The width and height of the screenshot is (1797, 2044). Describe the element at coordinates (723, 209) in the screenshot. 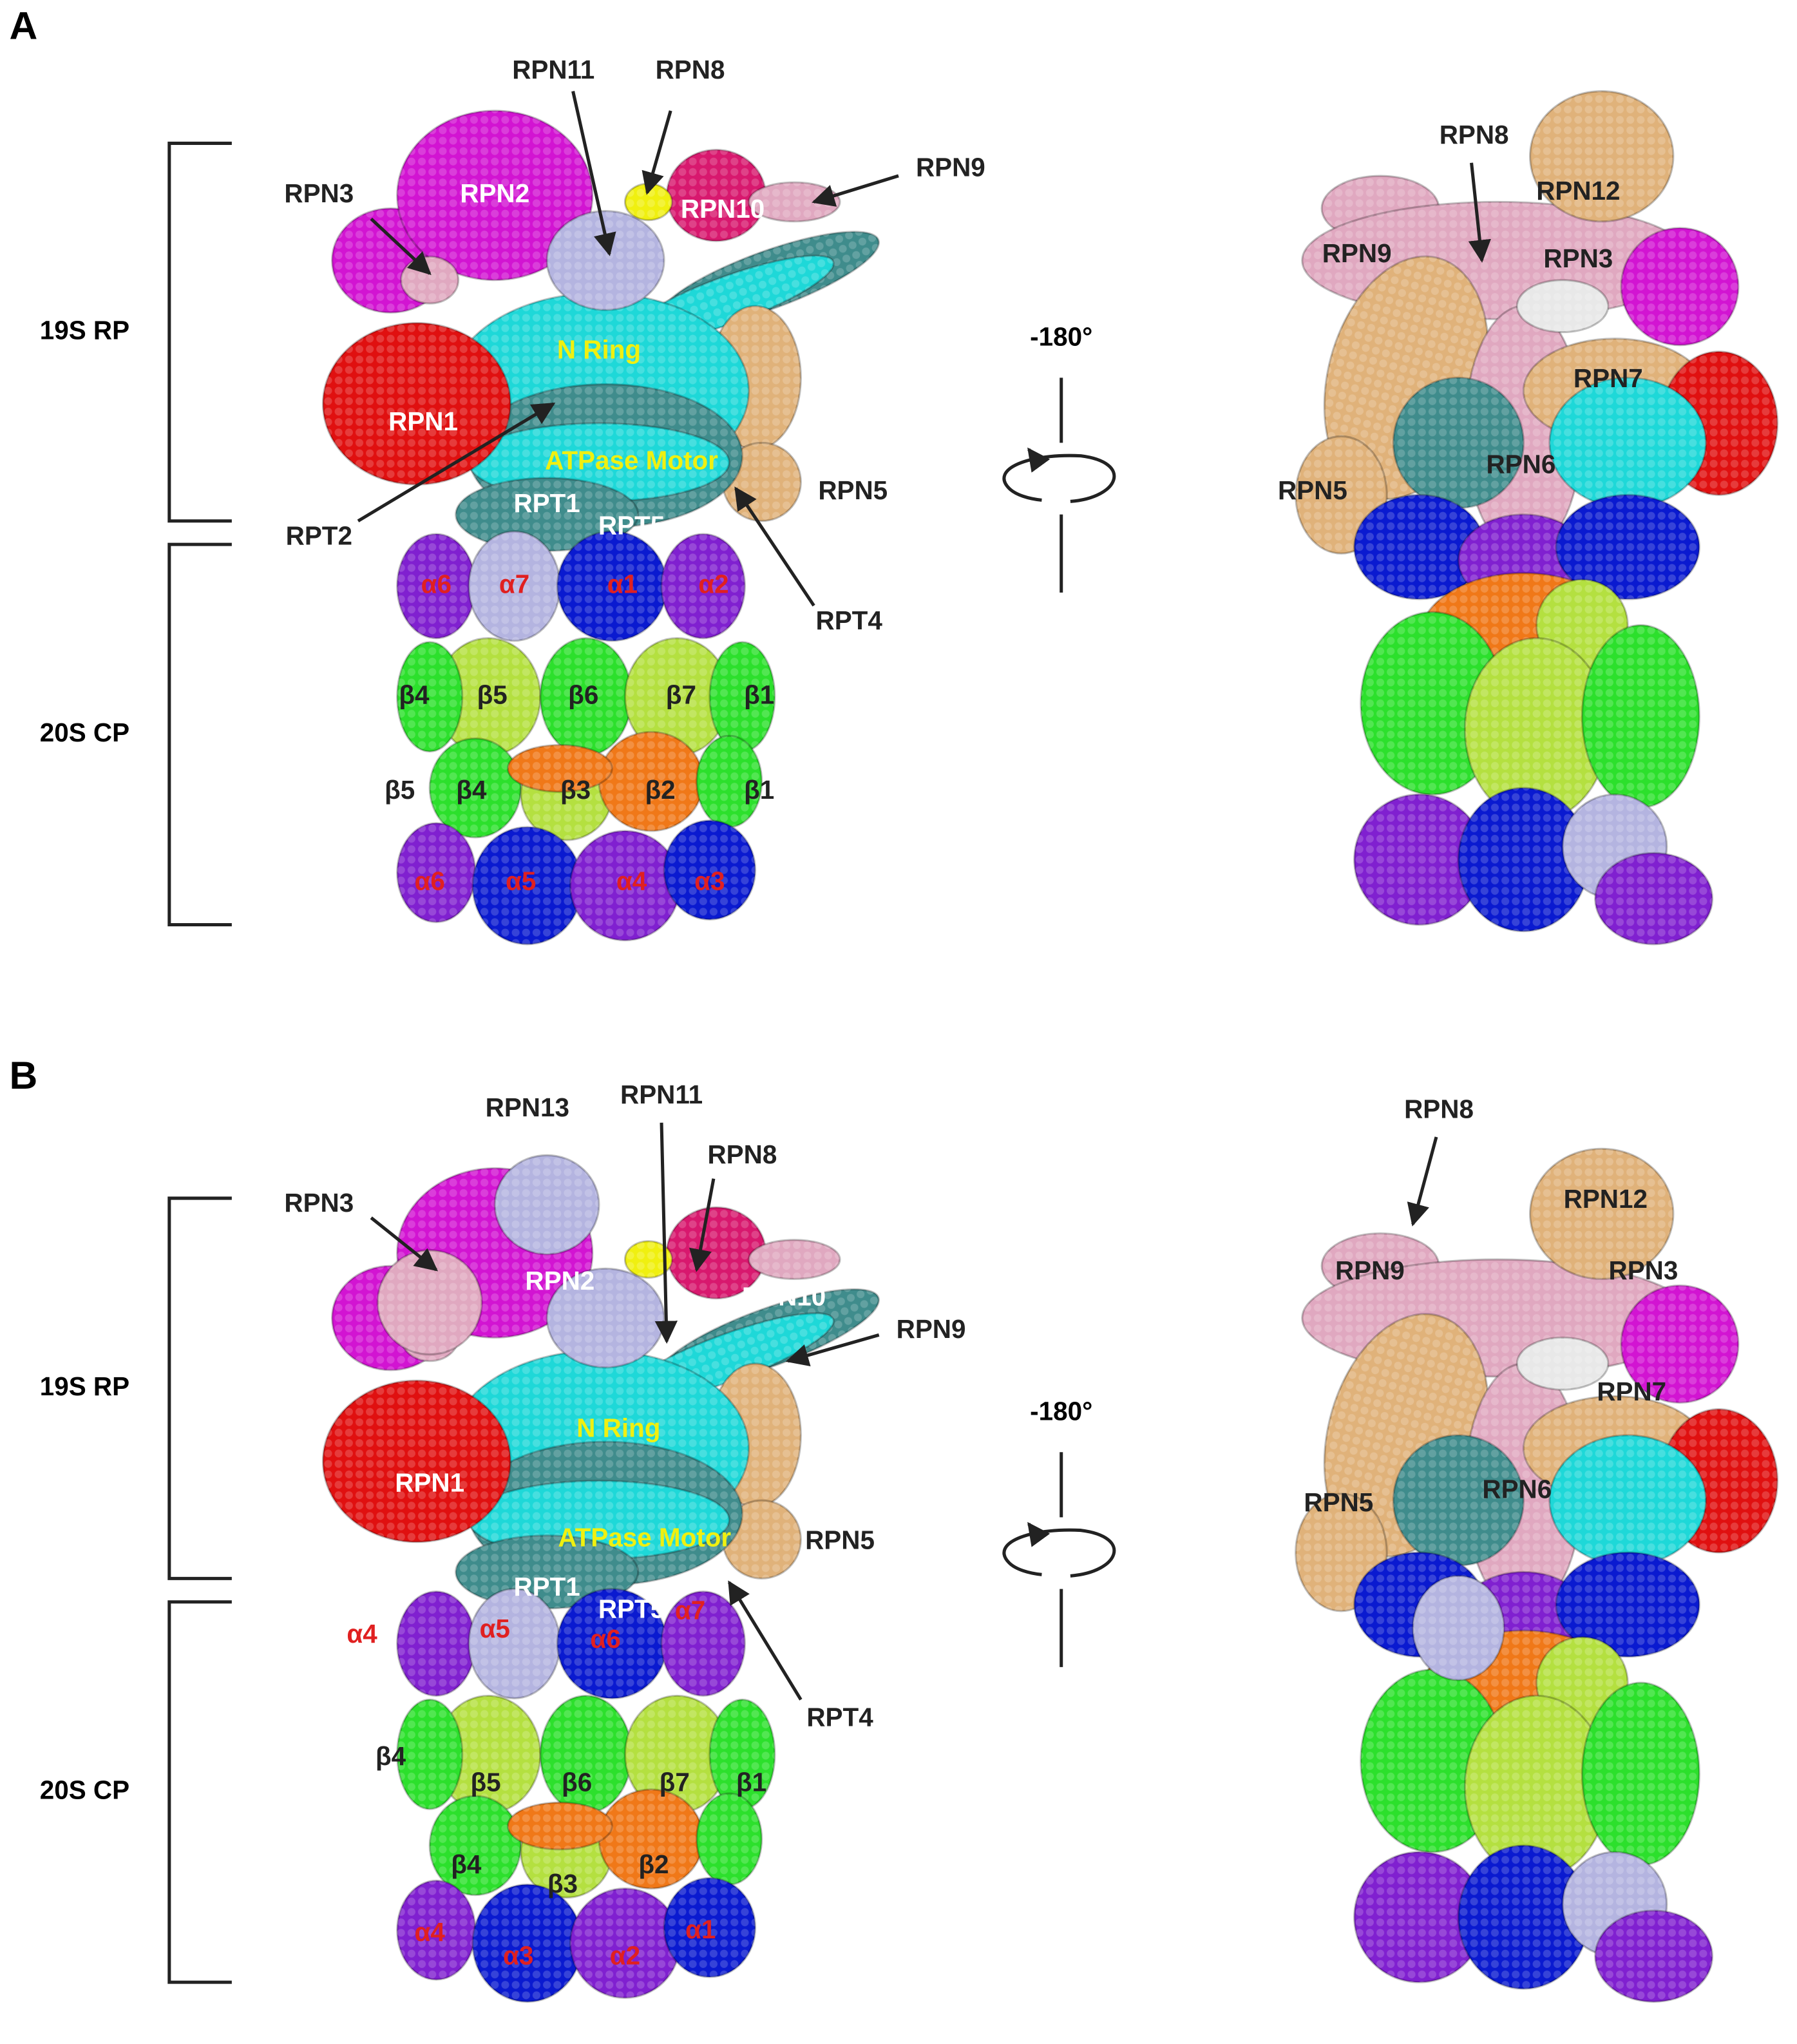

I see `subunit-label: RPN10` at that location.